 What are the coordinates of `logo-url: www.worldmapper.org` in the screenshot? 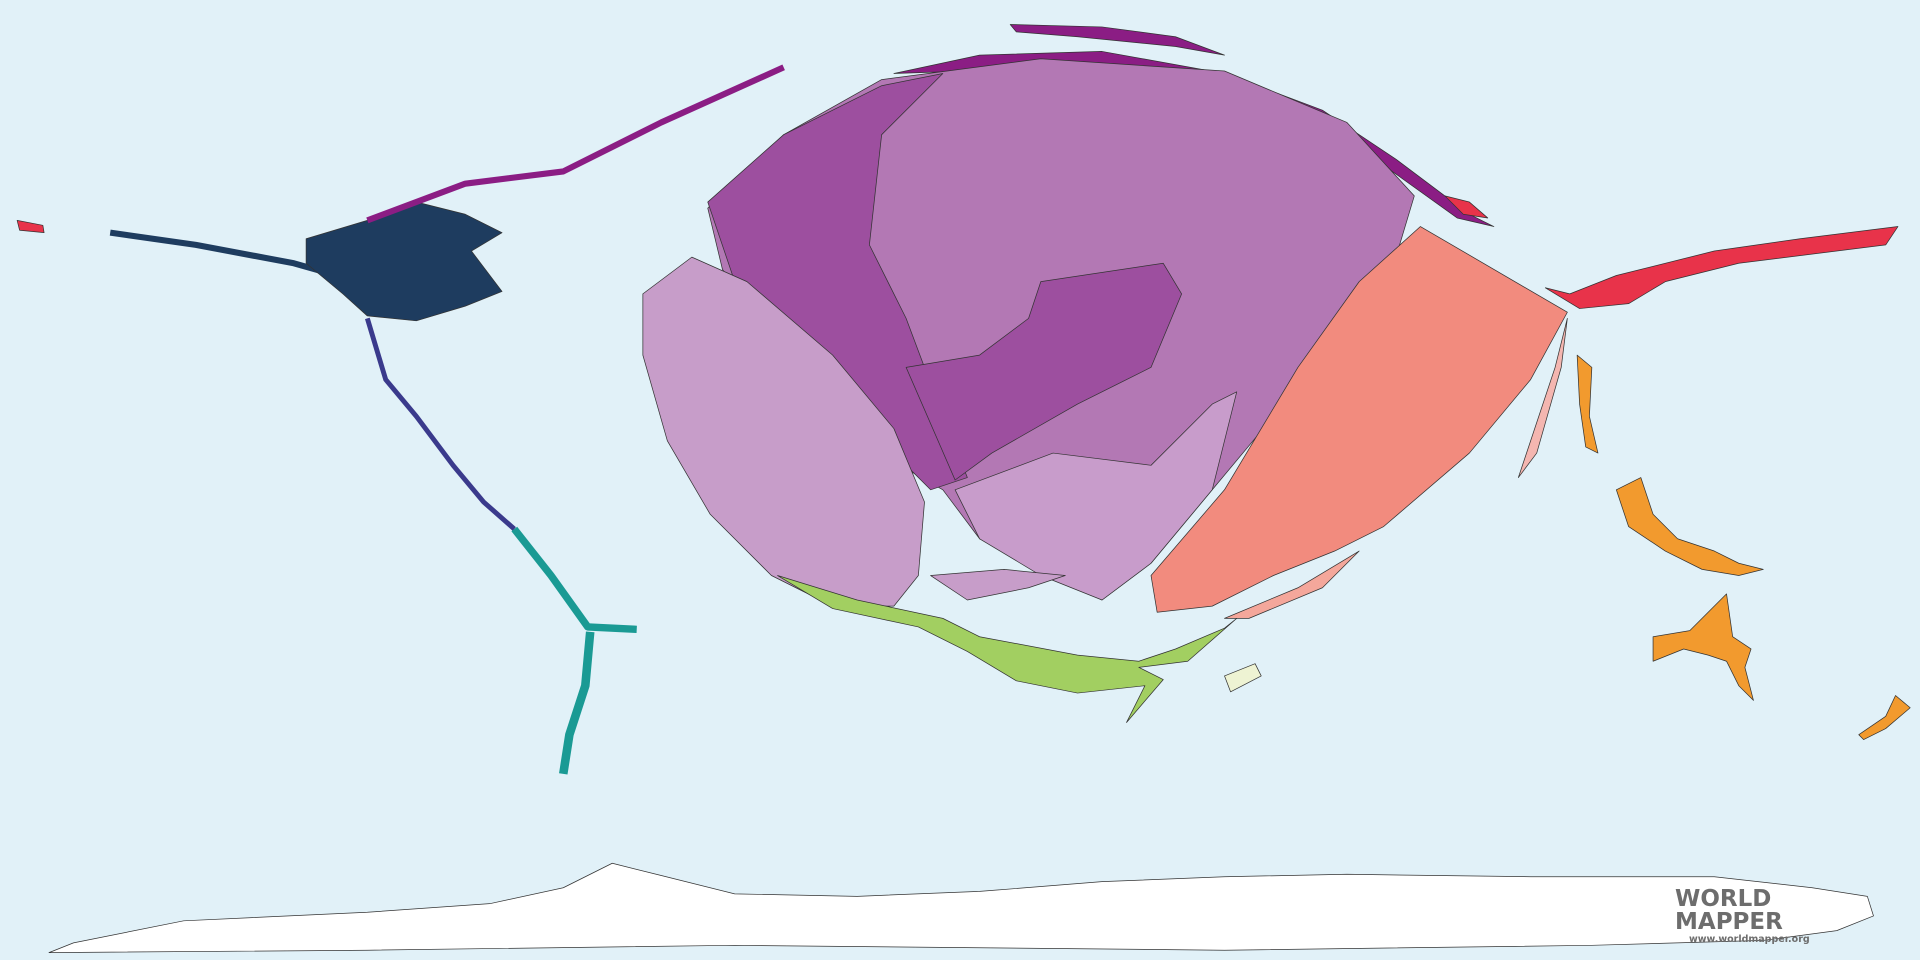 It's located at (1749, 939).